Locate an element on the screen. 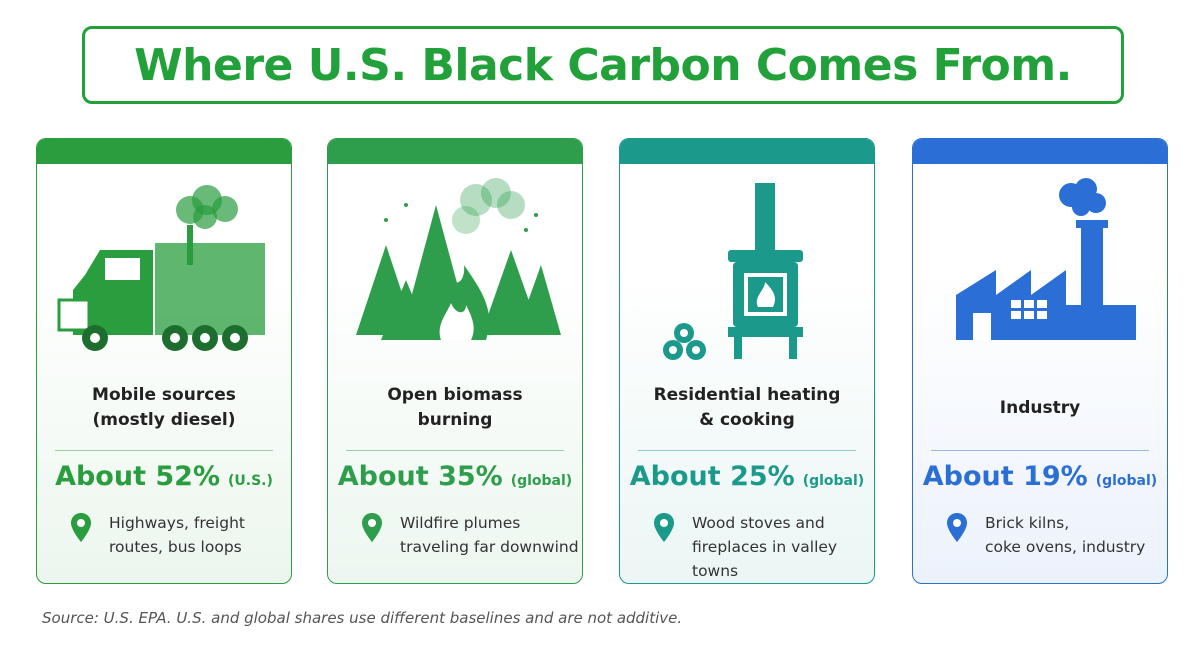 The height and width of the screenshot is (649, 1200). factory-icon is located at coordinates (1046, 259).